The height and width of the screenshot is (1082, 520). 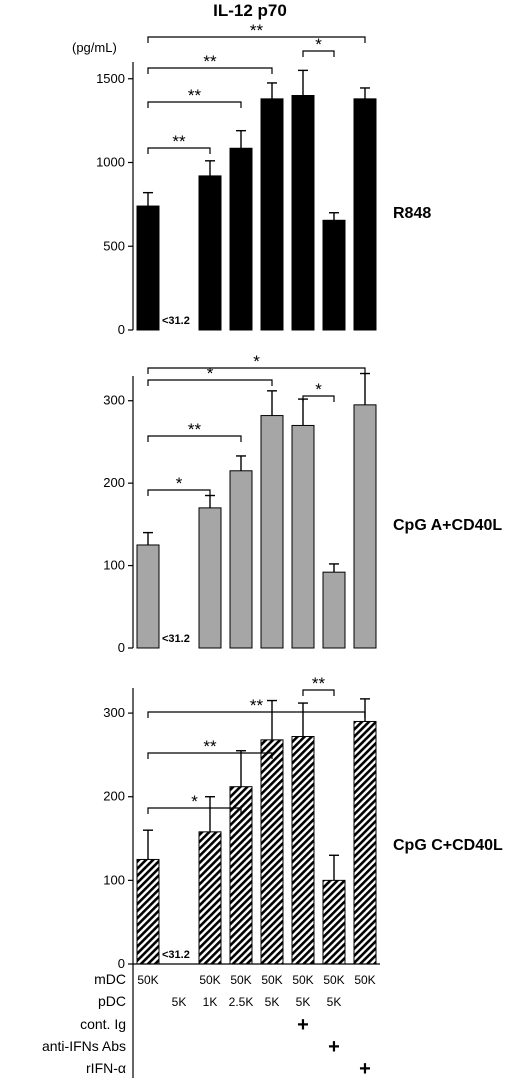 I want to click on y-tick-label: 1000, so click(x=110, y=162).